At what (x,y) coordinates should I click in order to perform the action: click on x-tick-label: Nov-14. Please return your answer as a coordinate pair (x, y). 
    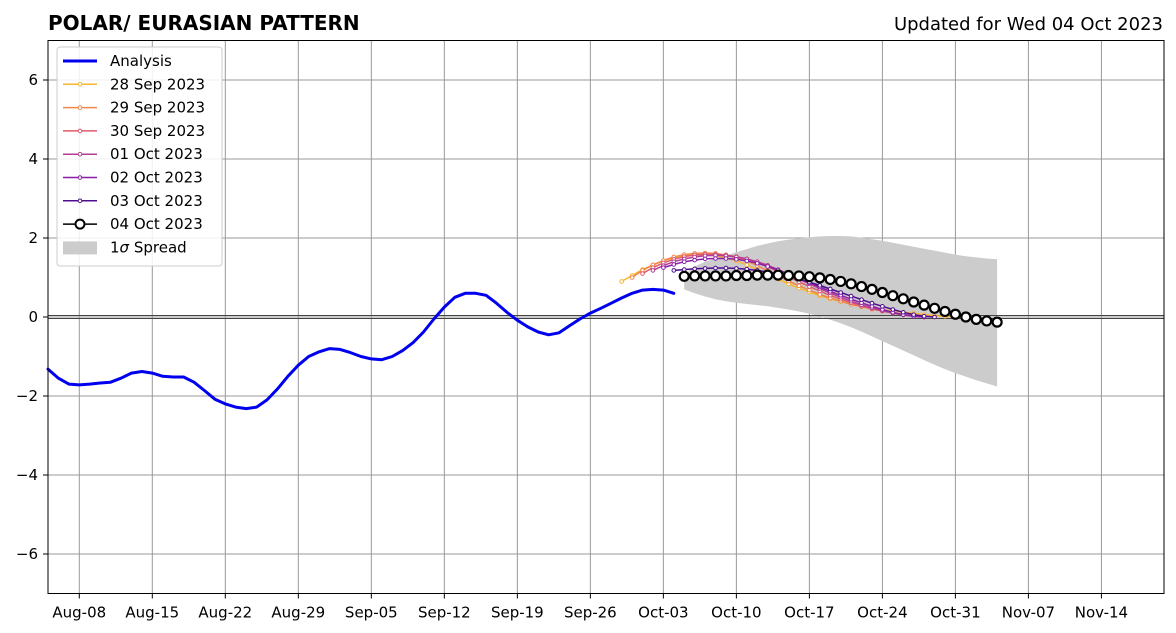
    Looking at the image, I should click on (1101, 613).